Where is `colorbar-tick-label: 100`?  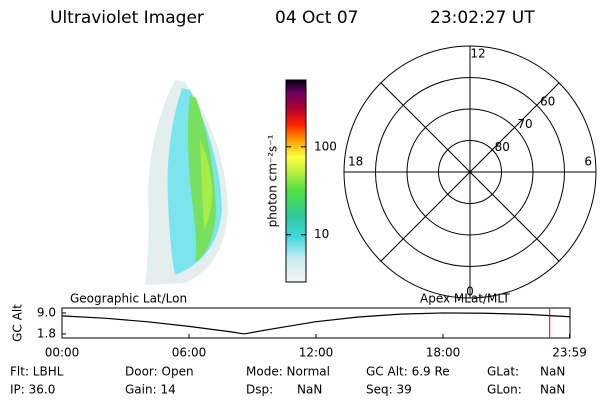 colorbar-tick-label: 100 is located at coordinates (325, 146).